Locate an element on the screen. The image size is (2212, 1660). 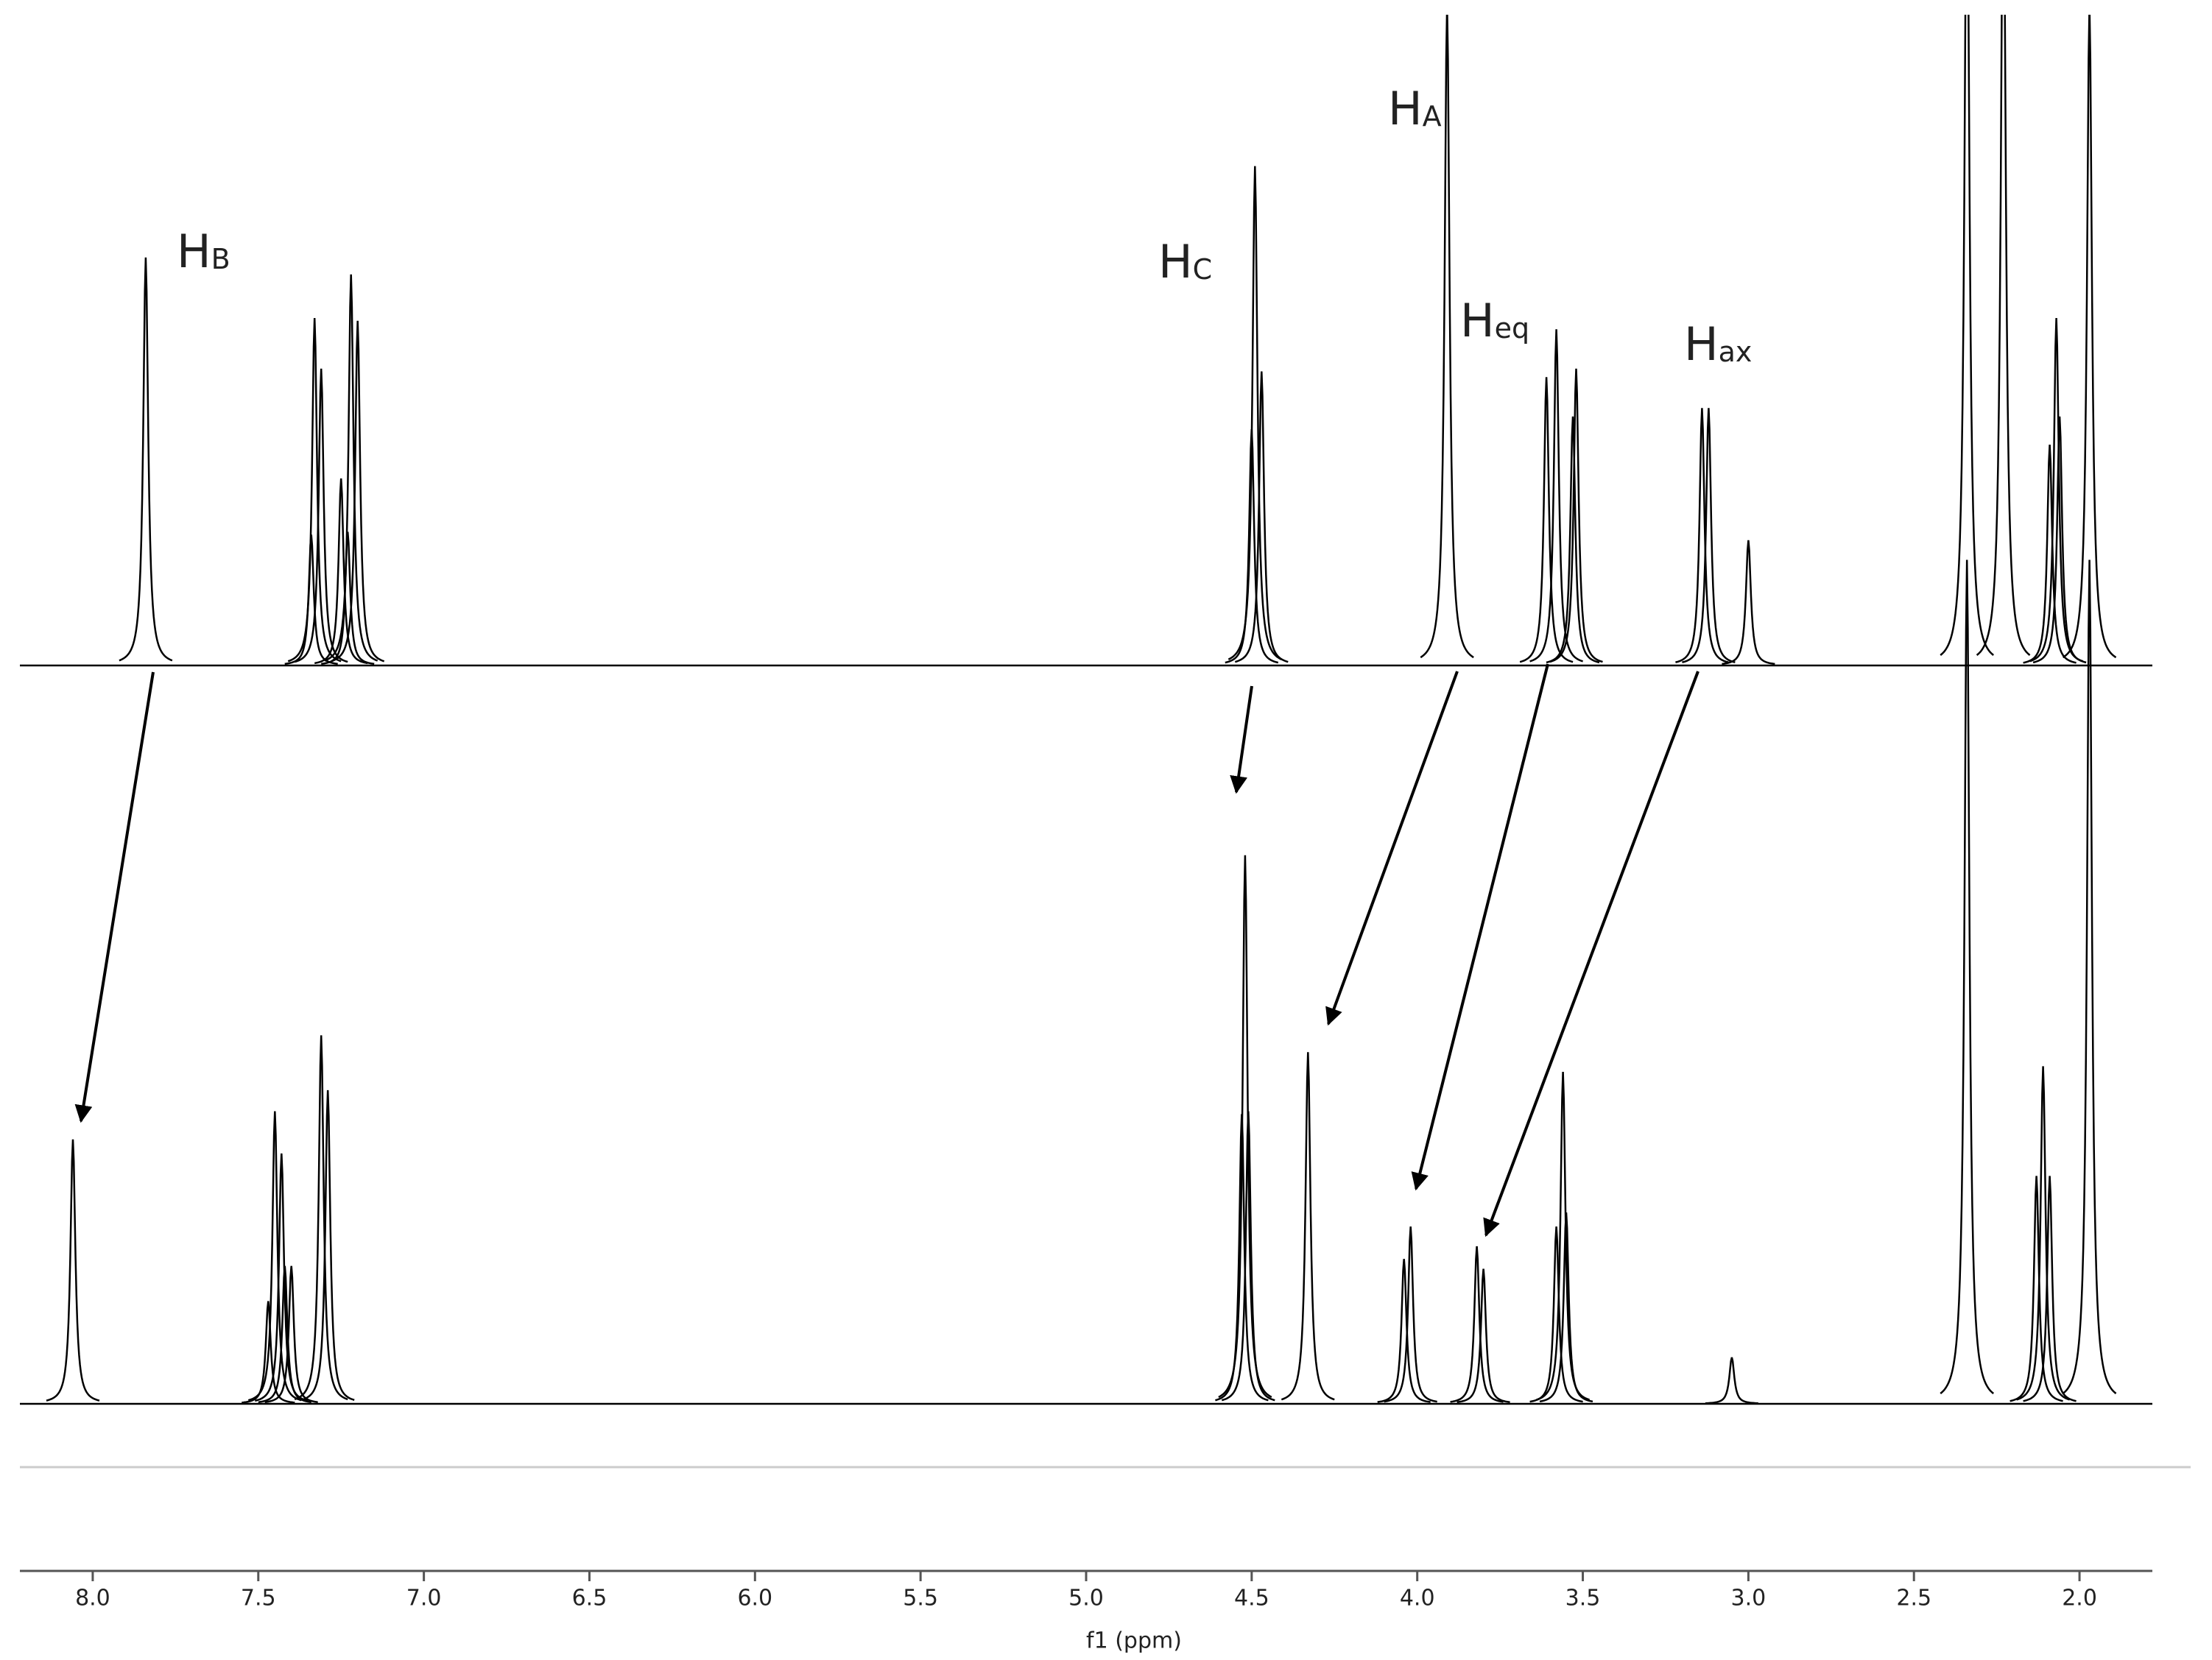
annotation-sub: ax is located at coordinates (1736, 352).